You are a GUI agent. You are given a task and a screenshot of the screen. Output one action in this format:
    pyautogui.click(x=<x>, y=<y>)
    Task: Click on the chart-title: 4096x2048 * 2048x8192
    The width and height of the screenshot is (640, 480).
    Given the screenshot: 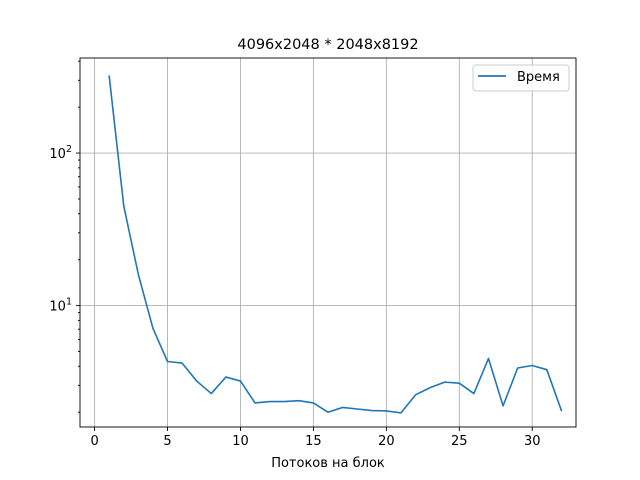 What is the action you would take?
    pyautogui.click(x=327, y=45)
    